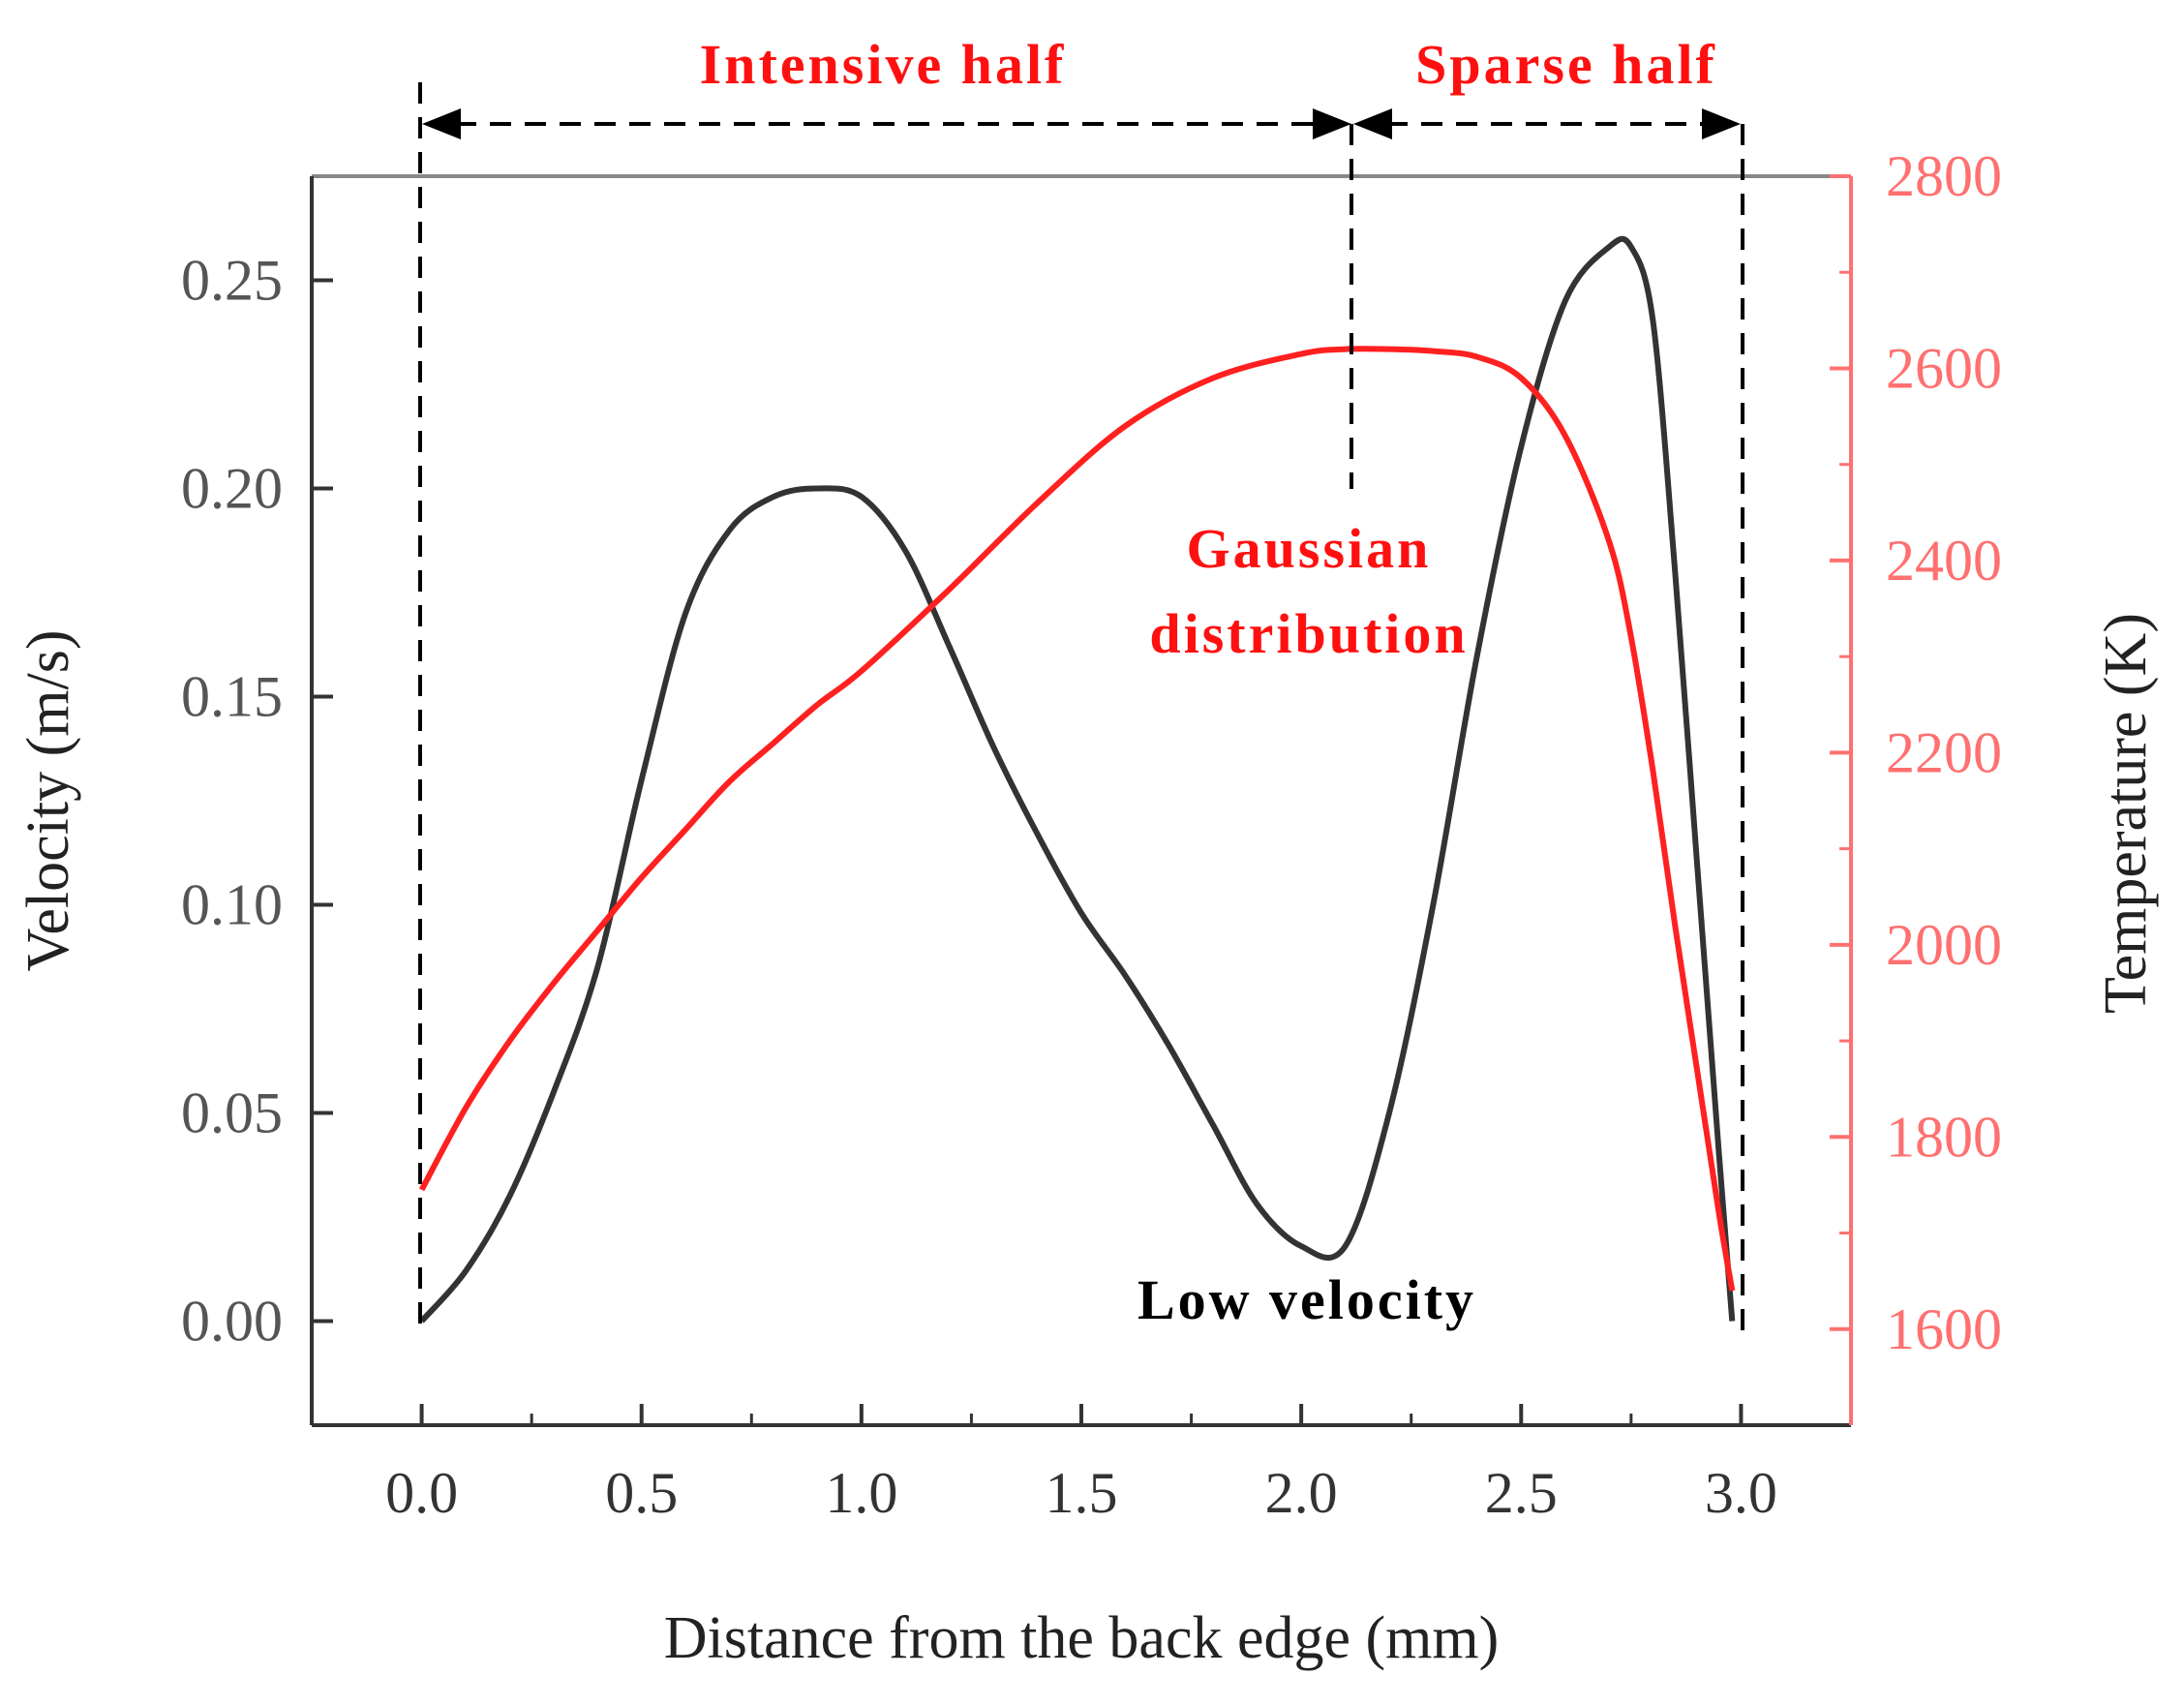  Describe the element at coordinates (257, 801) in the screenshot. I see `y-left-ticks: 0.00 0.05 0.10 0.15 0.20 0.25` at that location.